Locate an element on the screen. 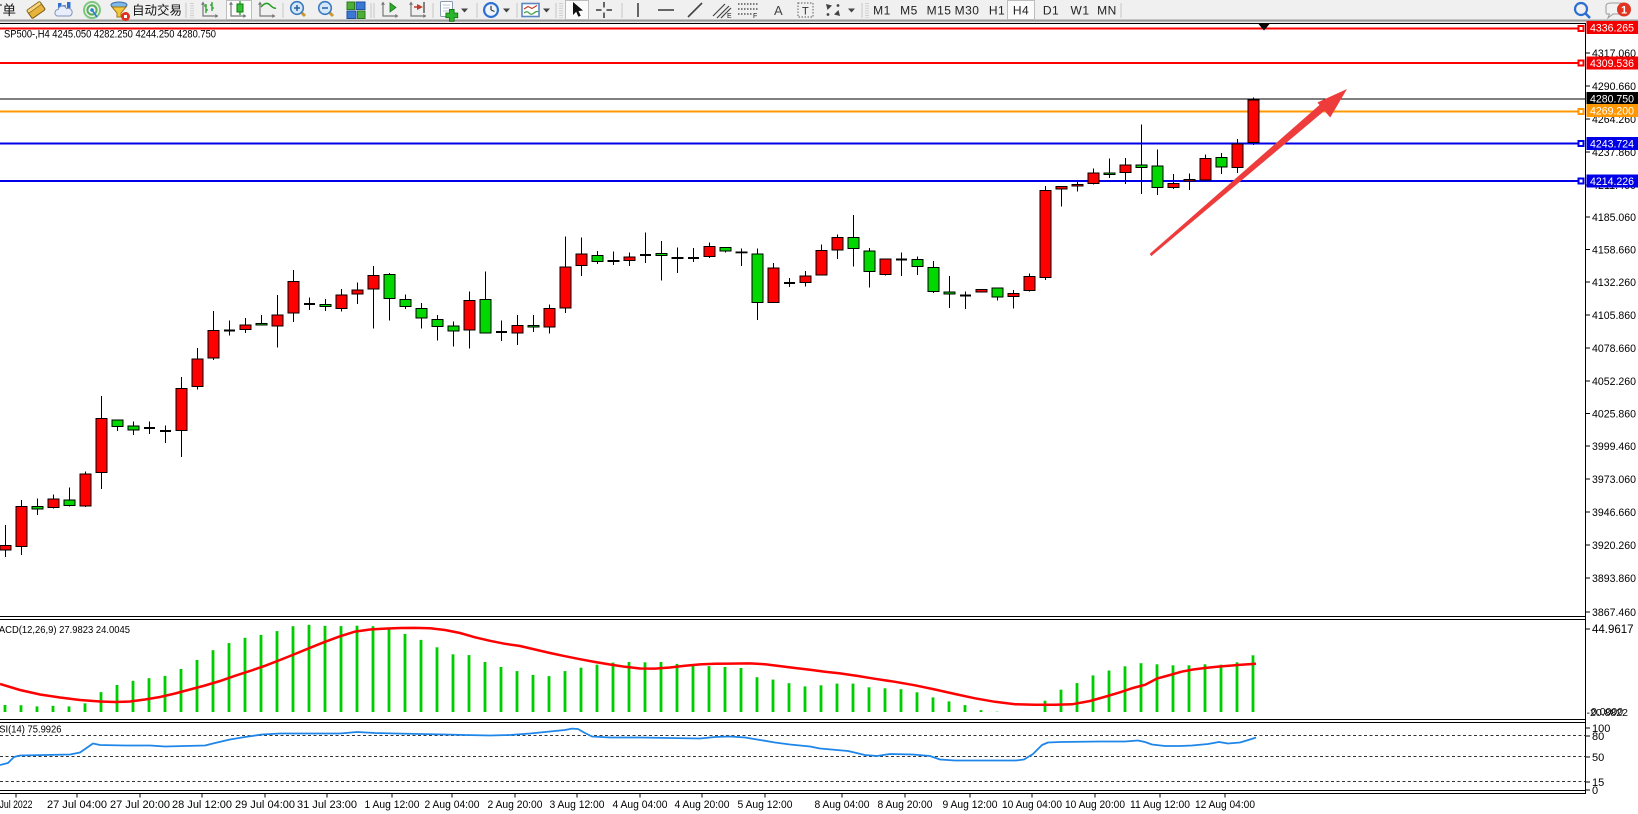 This screenshot has width=1638, height=814. svg-text: 1 is located at coordinates (1624, 11).